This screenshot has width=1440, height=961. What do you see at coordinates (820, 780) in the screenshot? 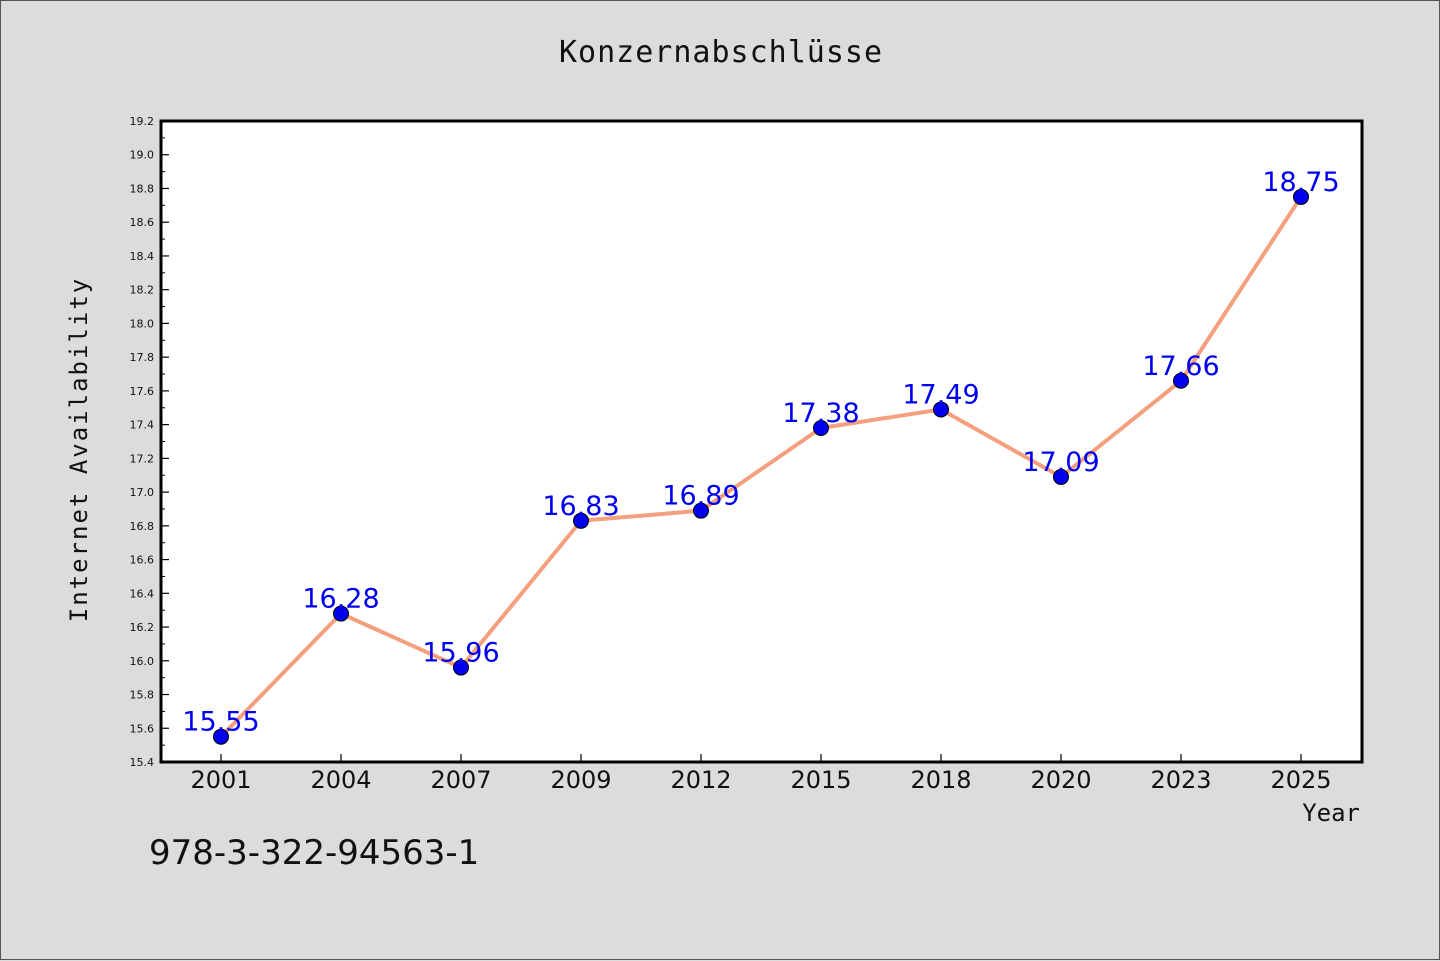
I see `x-tick-label: 2015` at bounding box center [820, 780].